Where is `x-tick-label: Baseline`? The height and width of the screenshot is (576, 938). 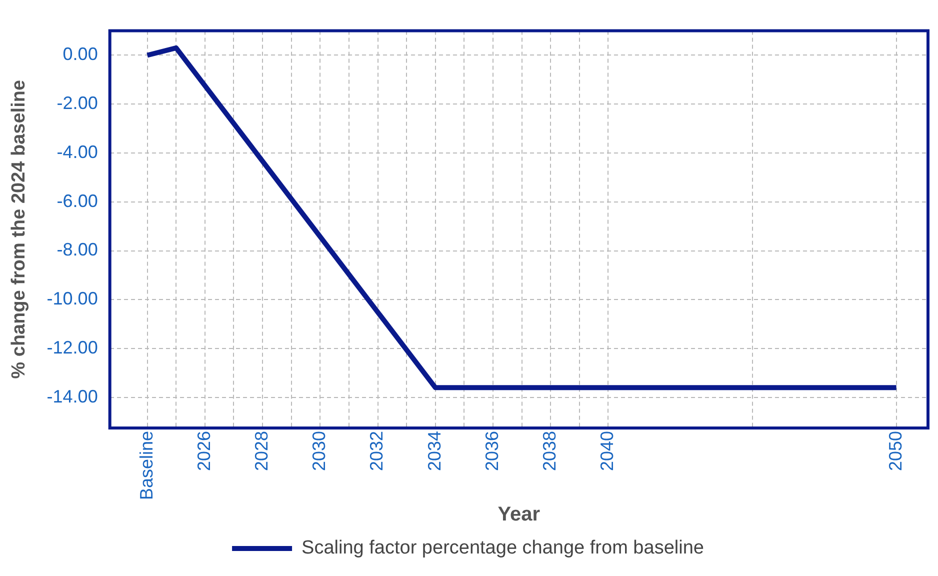
x-tick-label: Baseline is located at coordinates (146, 465).